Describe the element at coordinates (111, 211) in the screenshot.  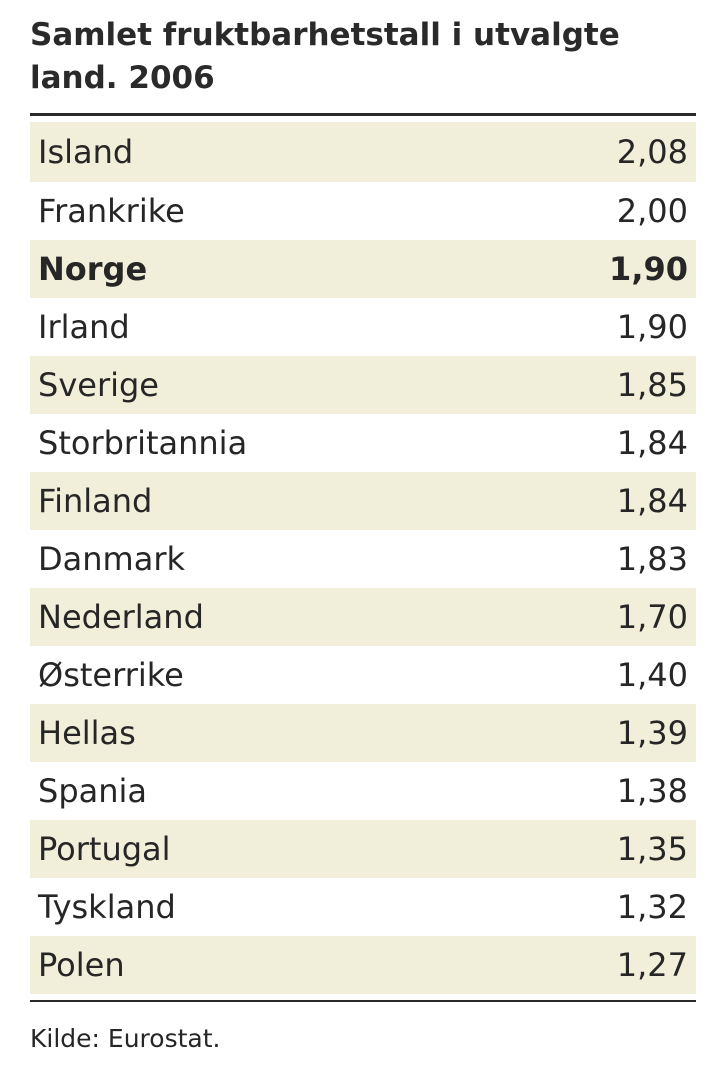
I see `country-name: Frankrike` at that location.